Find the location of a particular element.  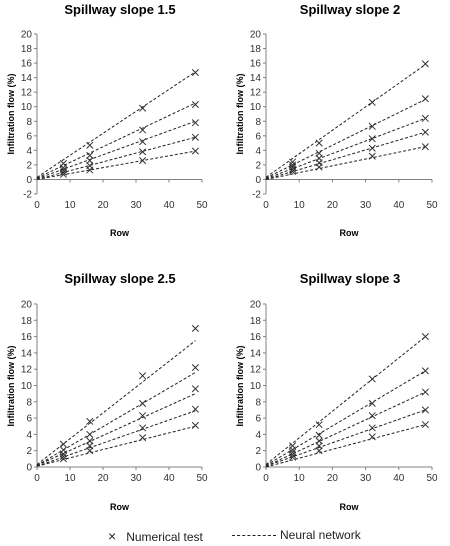

chart-title: Spillway slope 2.5 is located at coordinates (119, 278).